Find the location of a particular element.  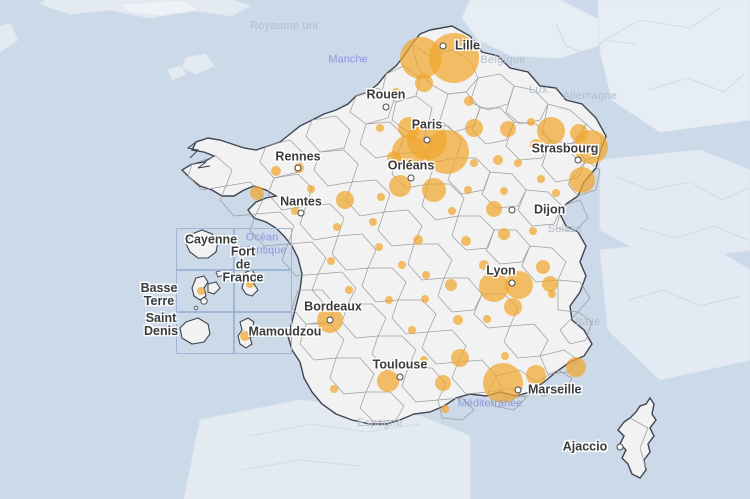

territory-label: Saint Denis is located at coordinates (161, 324).